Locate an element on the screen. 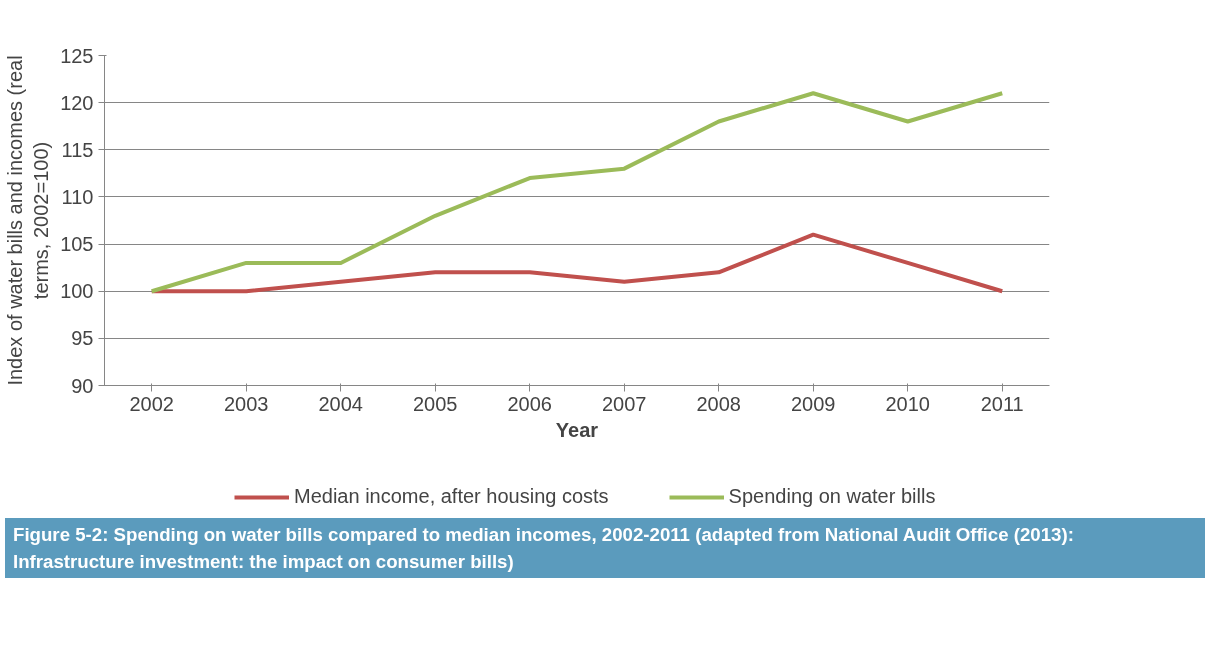 This screenshot has height=654, width=1214. y-tick-label: 120 is located at coordinates (77, 102).